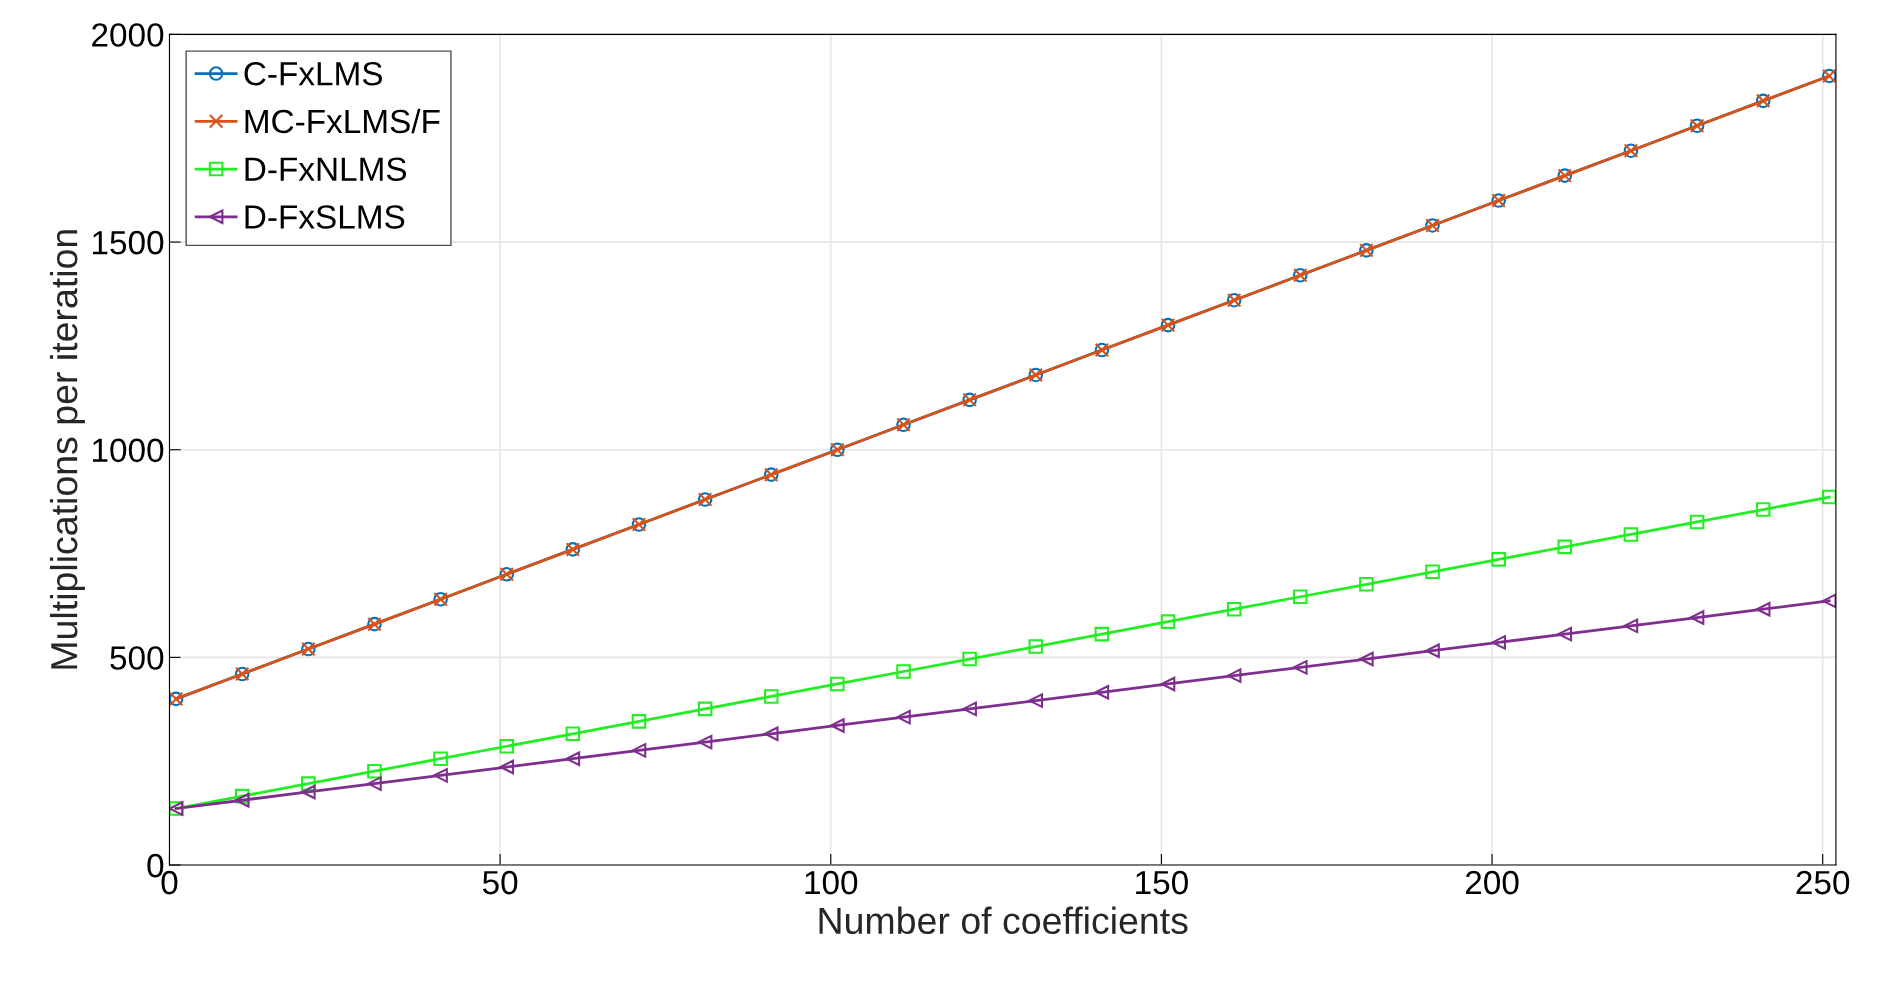 Image resolution: width=1883 pixels, height=983 pixels. Describe the element at coordinates (500, 882) in the screenshot. I see `x-tick-label: 50` at that location.